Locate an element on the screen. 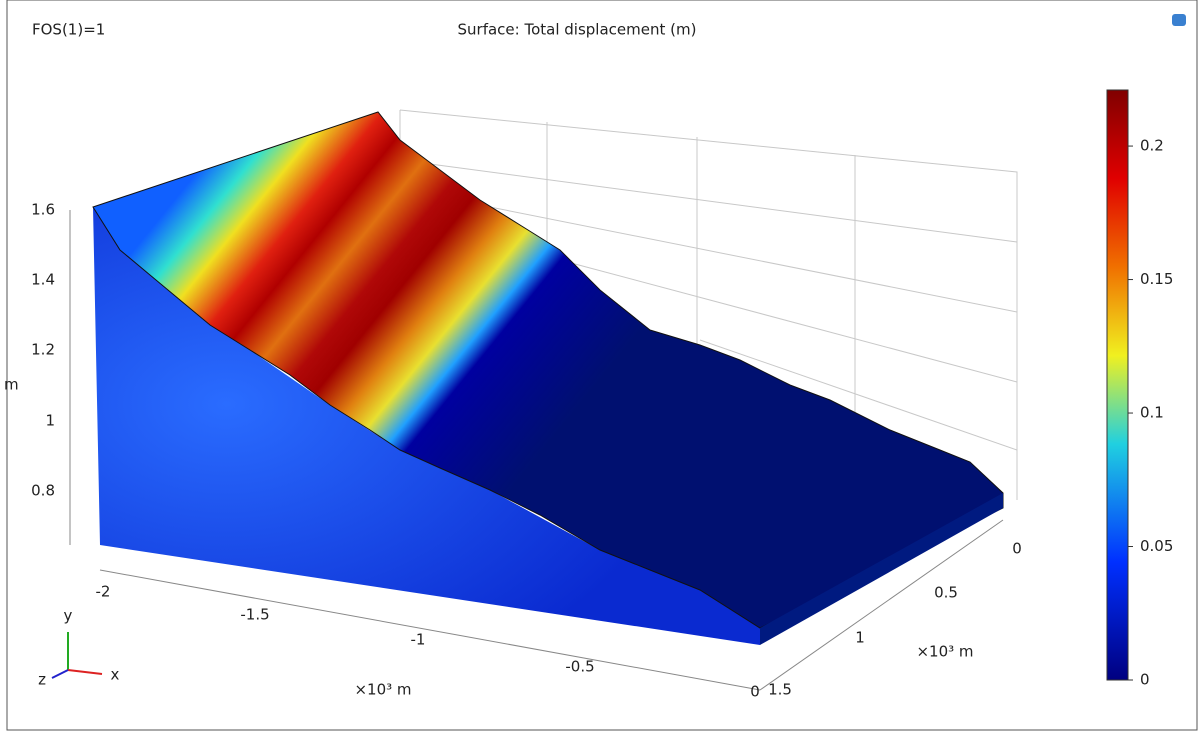 This screenshot has height=731, width=1198. slope-side is located at coordinates (881, 569).